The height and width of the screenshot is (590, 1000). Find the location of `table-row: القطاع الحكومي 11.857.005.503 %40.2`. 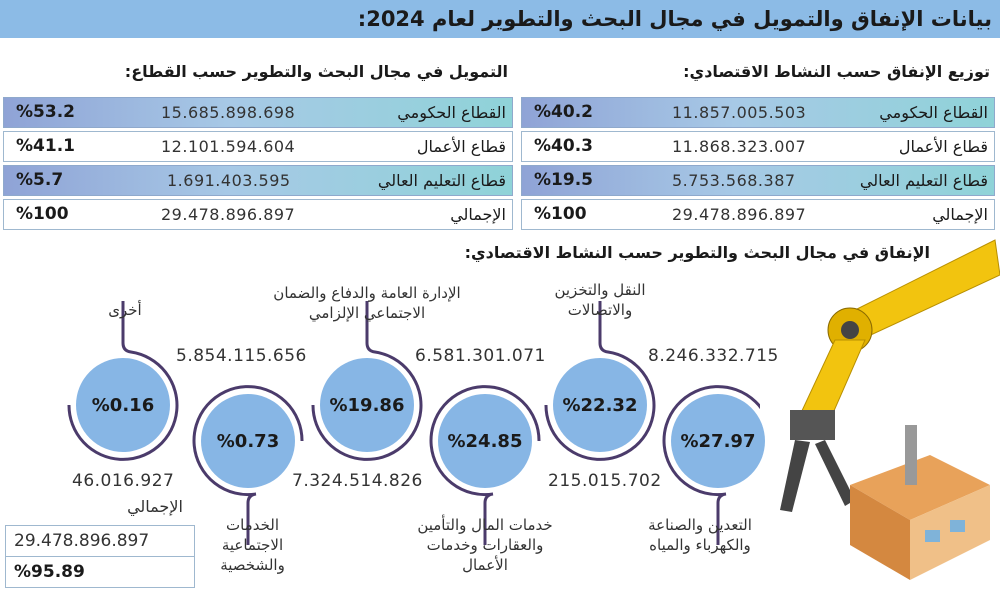

table-row: القطاع الحكومي 11.857.005.503 %40.2 is located at coordinates (758, 112).